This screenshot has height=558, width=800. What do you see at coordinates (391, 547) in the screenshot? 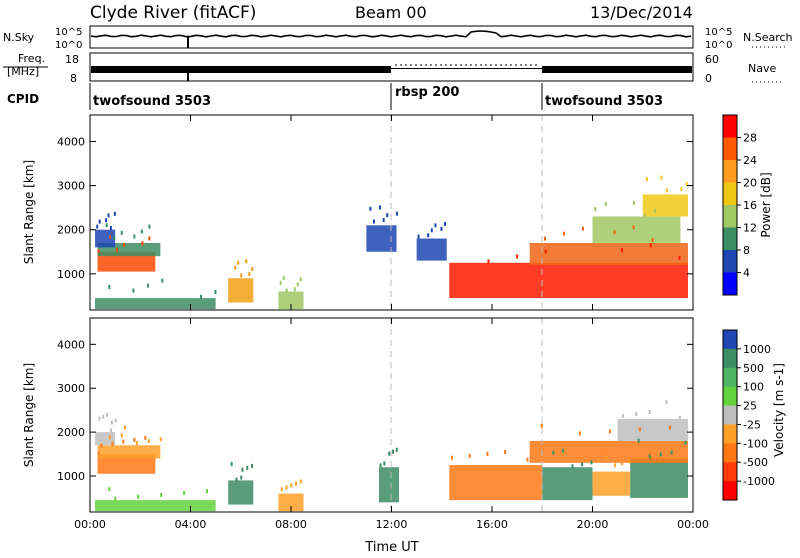
I see `x-axis-title: Time UT` at bounding box center [391, 547].